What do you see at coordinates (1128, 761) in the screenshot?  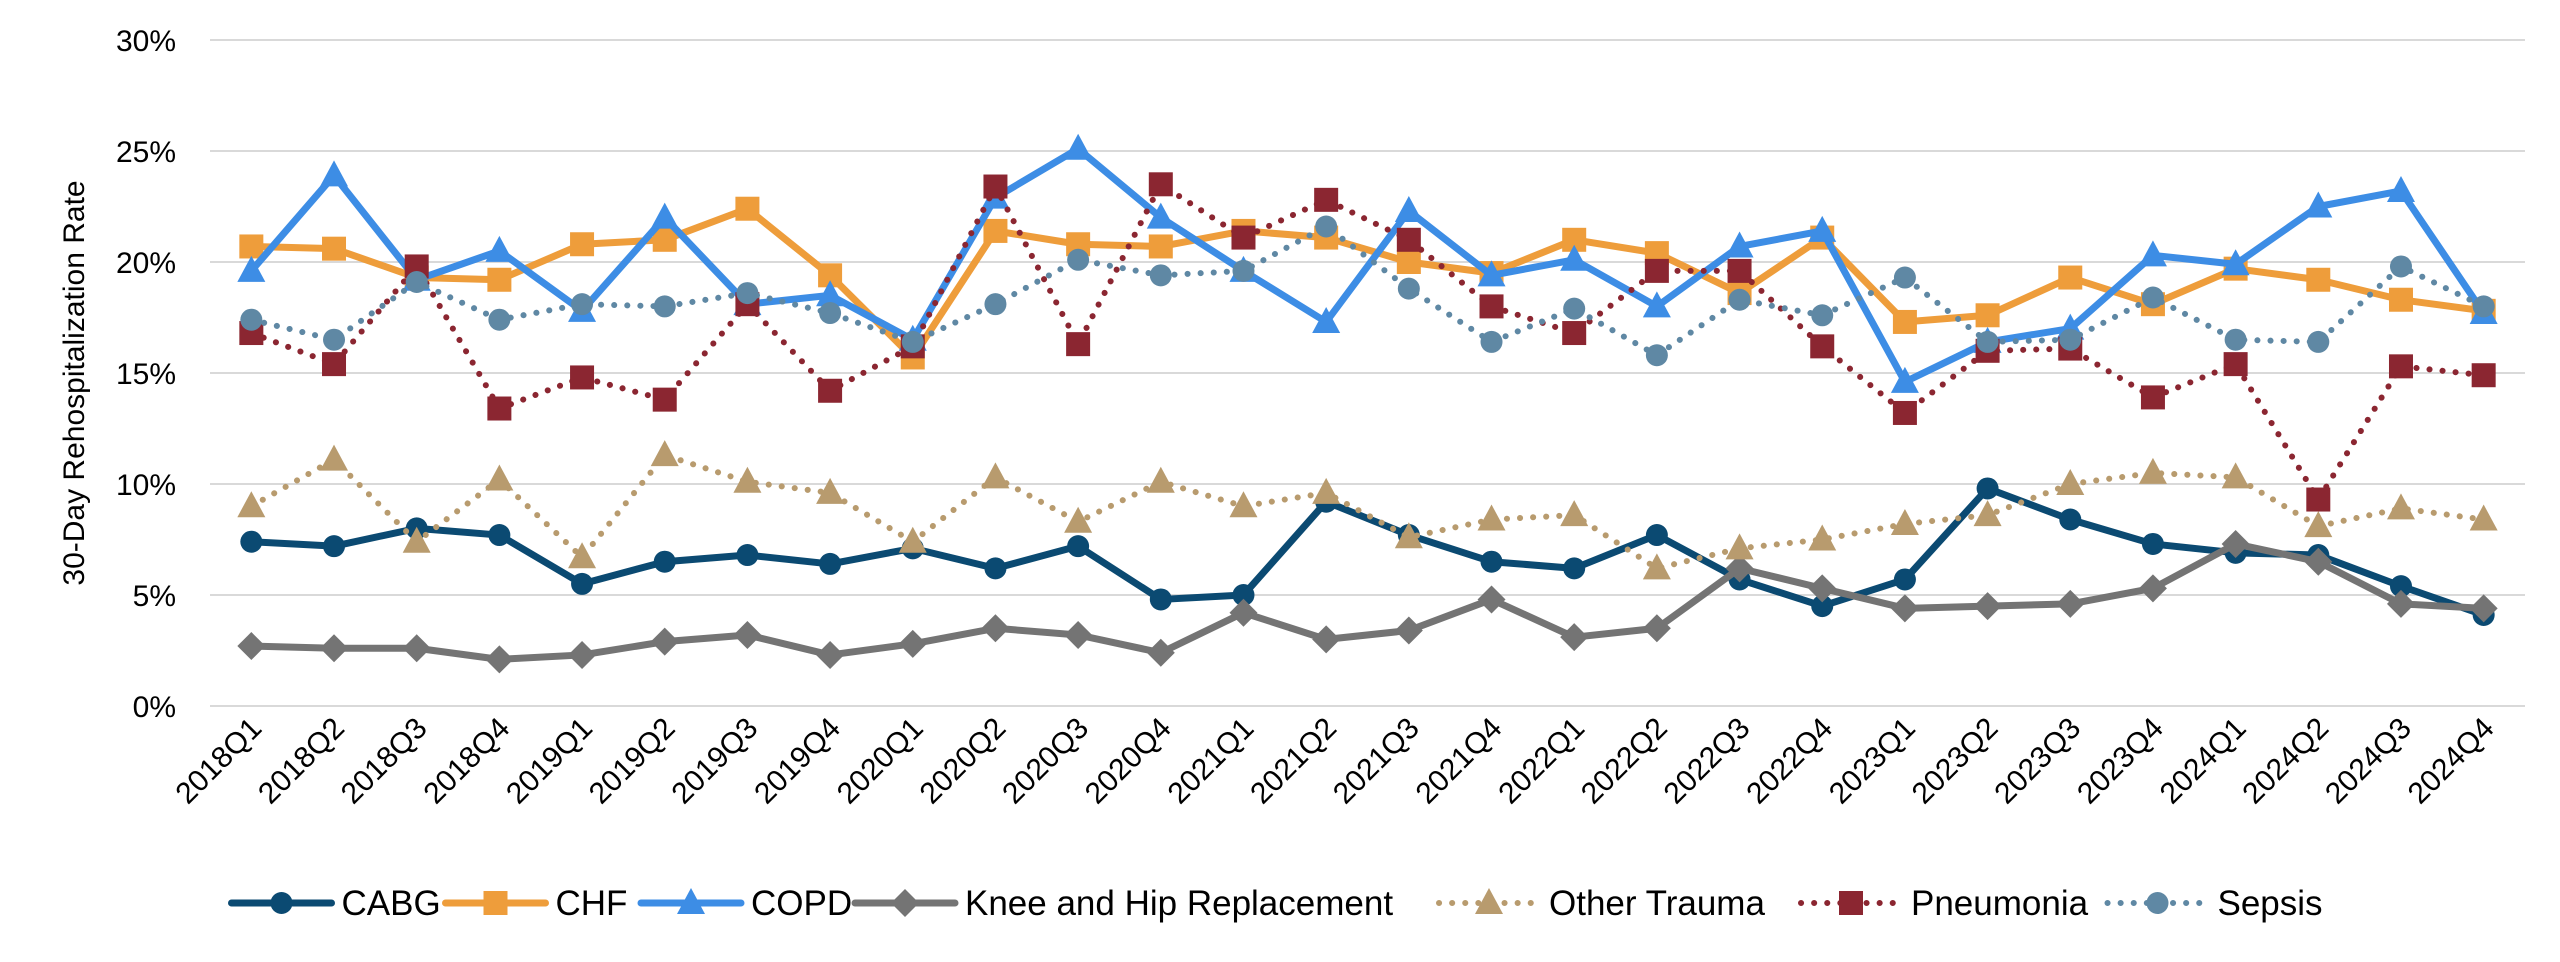 I see `x-tick-label: 2020Q4` at bounding box center [1128, 761].